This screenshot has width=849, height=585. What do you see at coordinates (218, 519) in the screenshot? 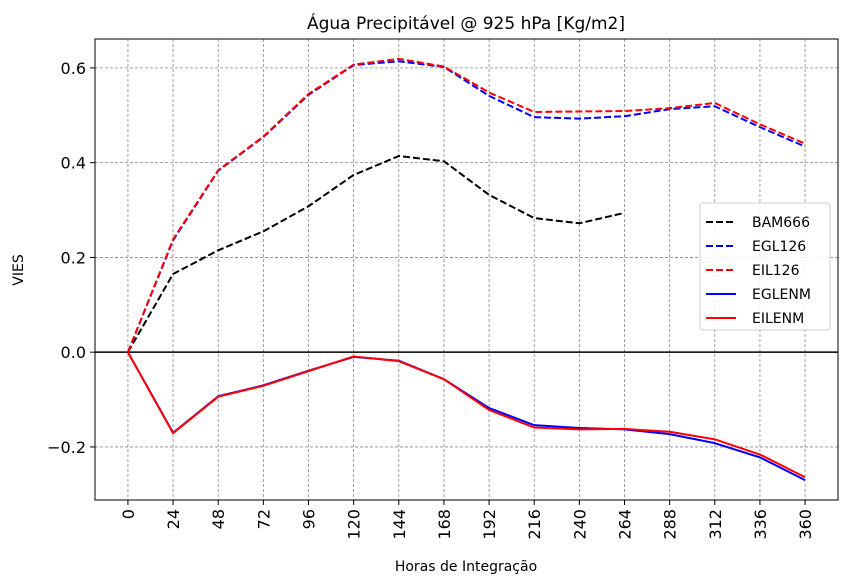
I see `x-tick-label: 48` at bounding box center [218, 519].